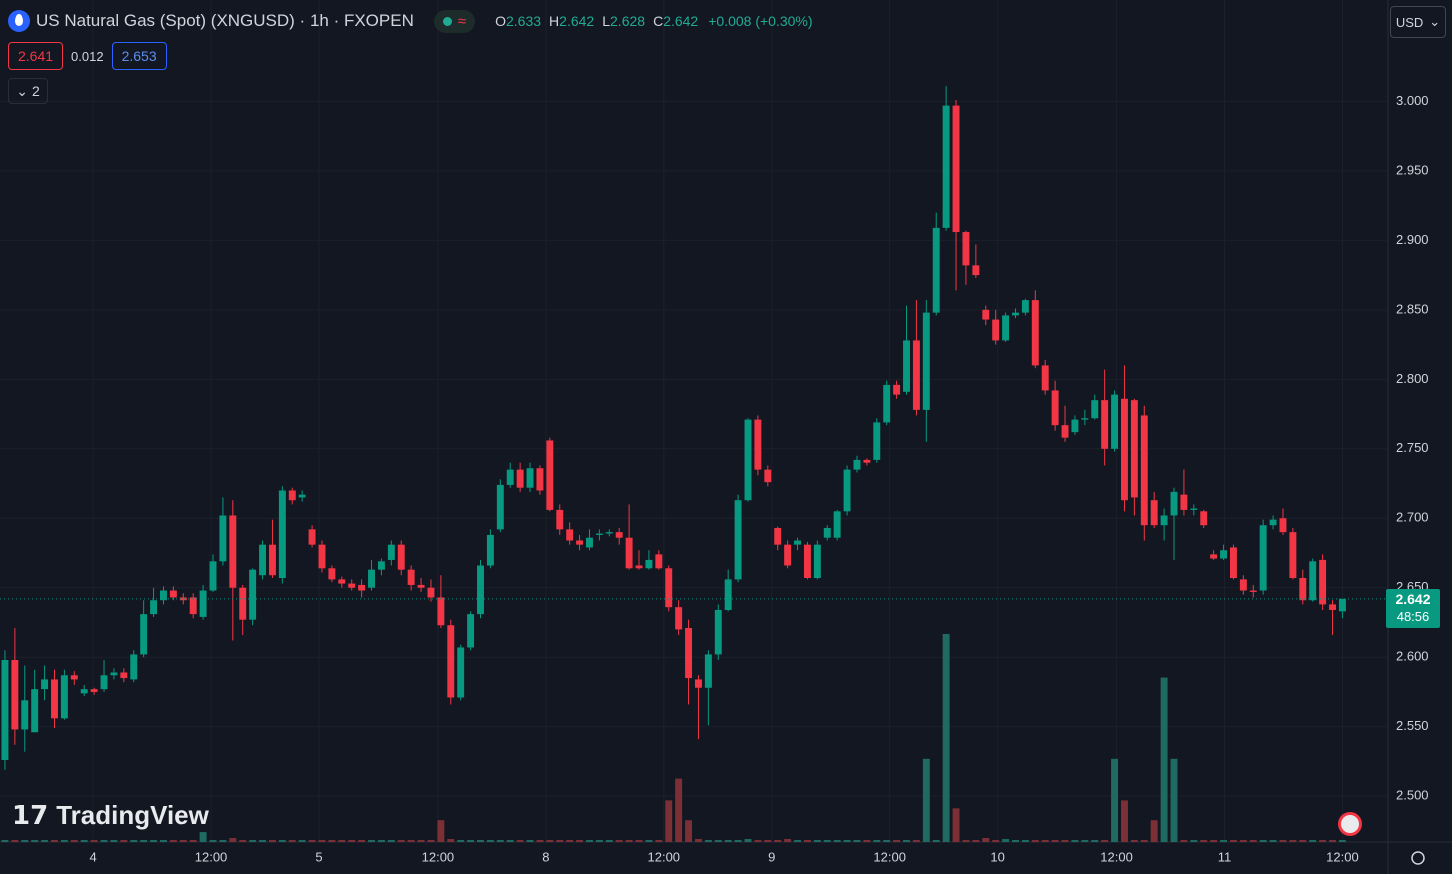  What do you see at coordinates (1418, 22) in the screenshot?
I see `currency-select: USD ⌄` at bounding box center [1418, 22].